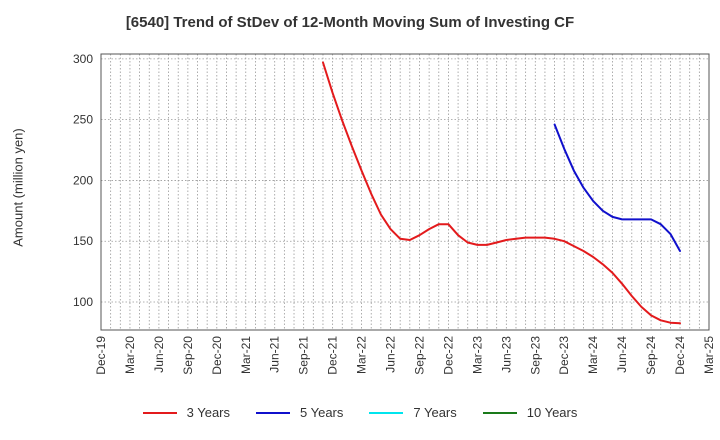  Describe the element at coordinates (360, 412) in the screenshot. I see `legend: 3 Years 5 Years 7 Years 10 Years` at that location.